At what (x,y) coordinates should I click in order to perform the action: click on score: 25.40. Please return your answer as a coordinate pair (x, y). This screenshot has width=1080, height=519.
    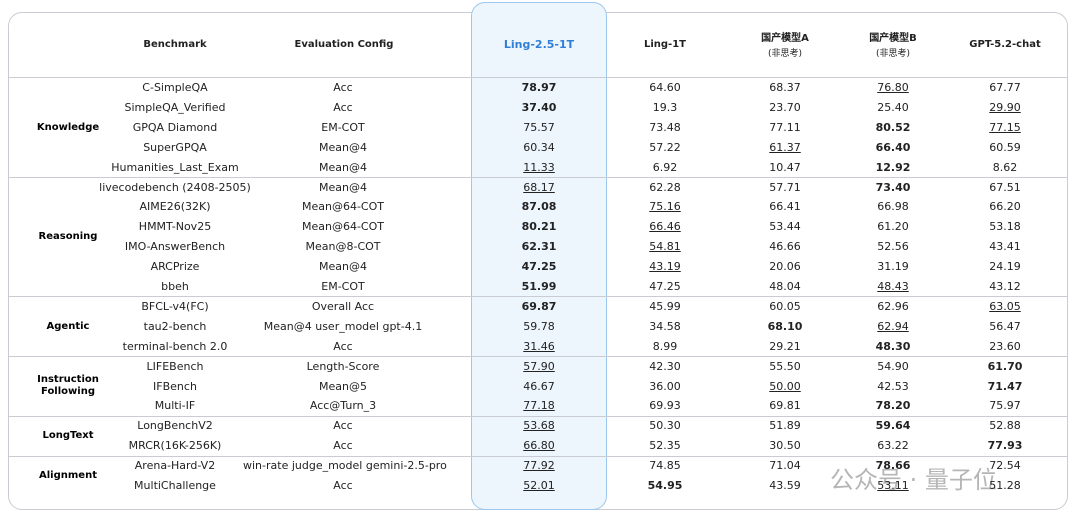
    Looking at the image, I should click on (893, 107).